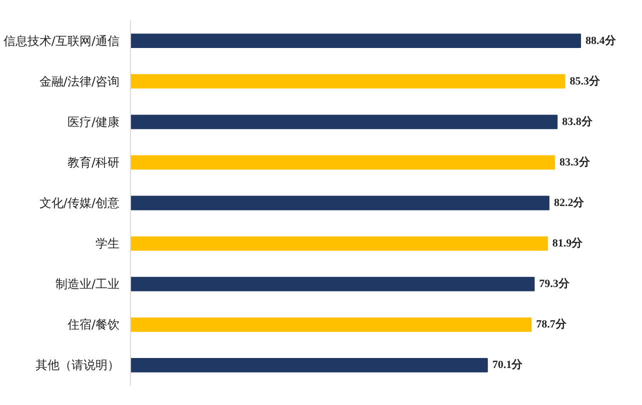  I want to click on data-label: 82.2分, so click(570, 202).